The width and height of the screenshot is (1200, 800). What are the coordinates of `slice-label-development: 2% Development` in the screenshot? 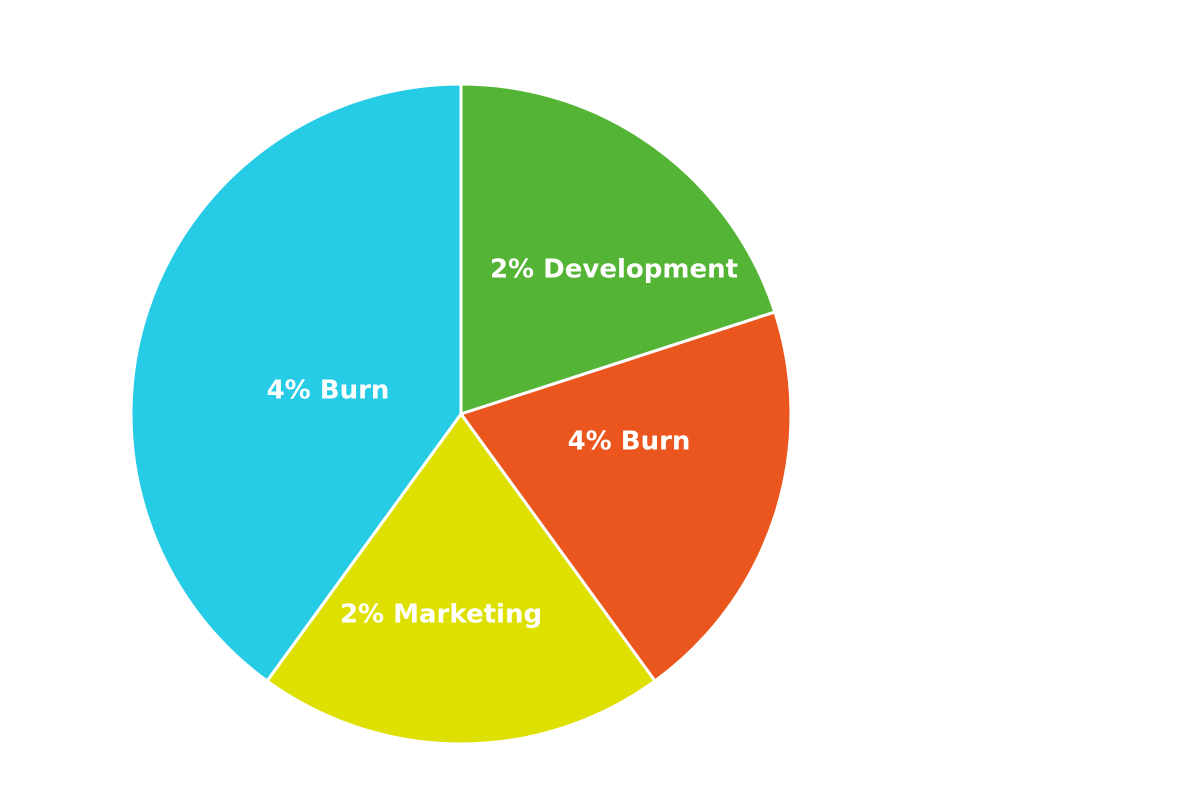 It's located at (614, 270).